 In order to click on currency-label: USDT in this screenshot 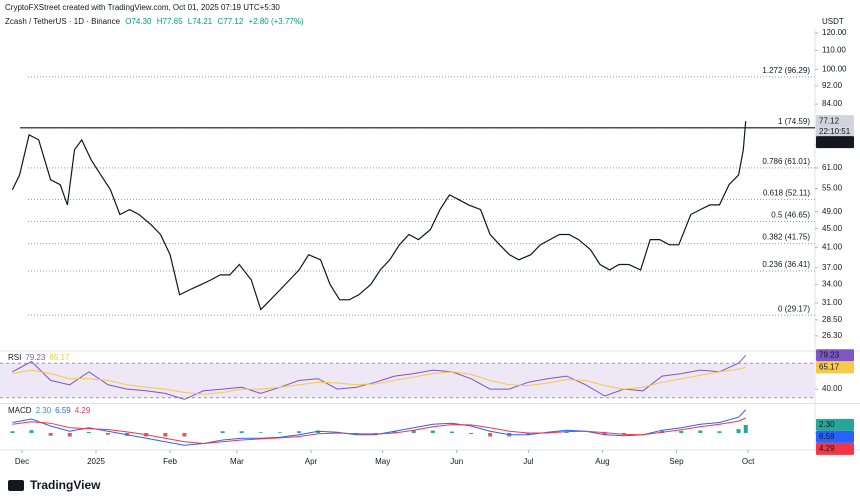, I will do `click(833, 21)`.